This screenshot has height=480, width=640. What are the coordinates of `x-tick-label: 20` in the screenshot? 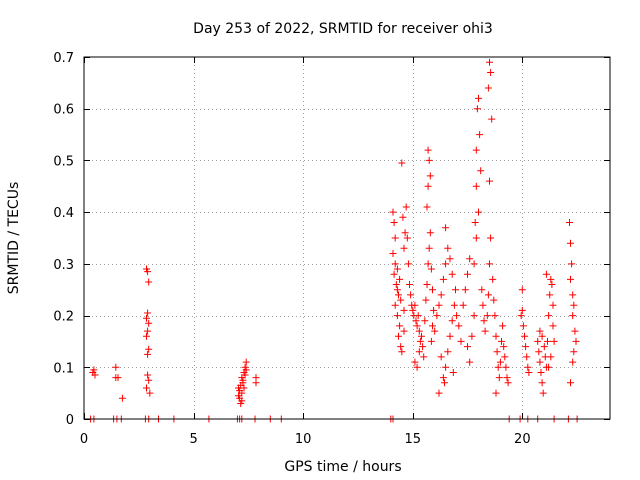 It's located at (522, 439).